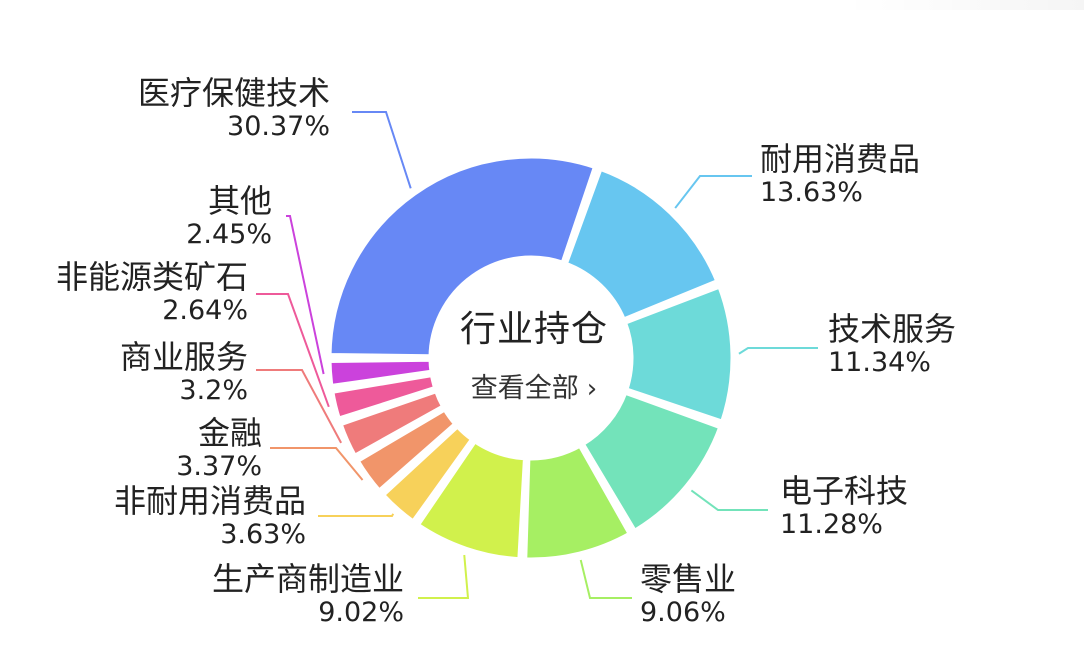 Image resolution: width=1084 pixels, height=668 pixels. Describe the element at coordinates (683, 612) in the screenshot. I see `slice-label-percent: 9.06%` at that location.